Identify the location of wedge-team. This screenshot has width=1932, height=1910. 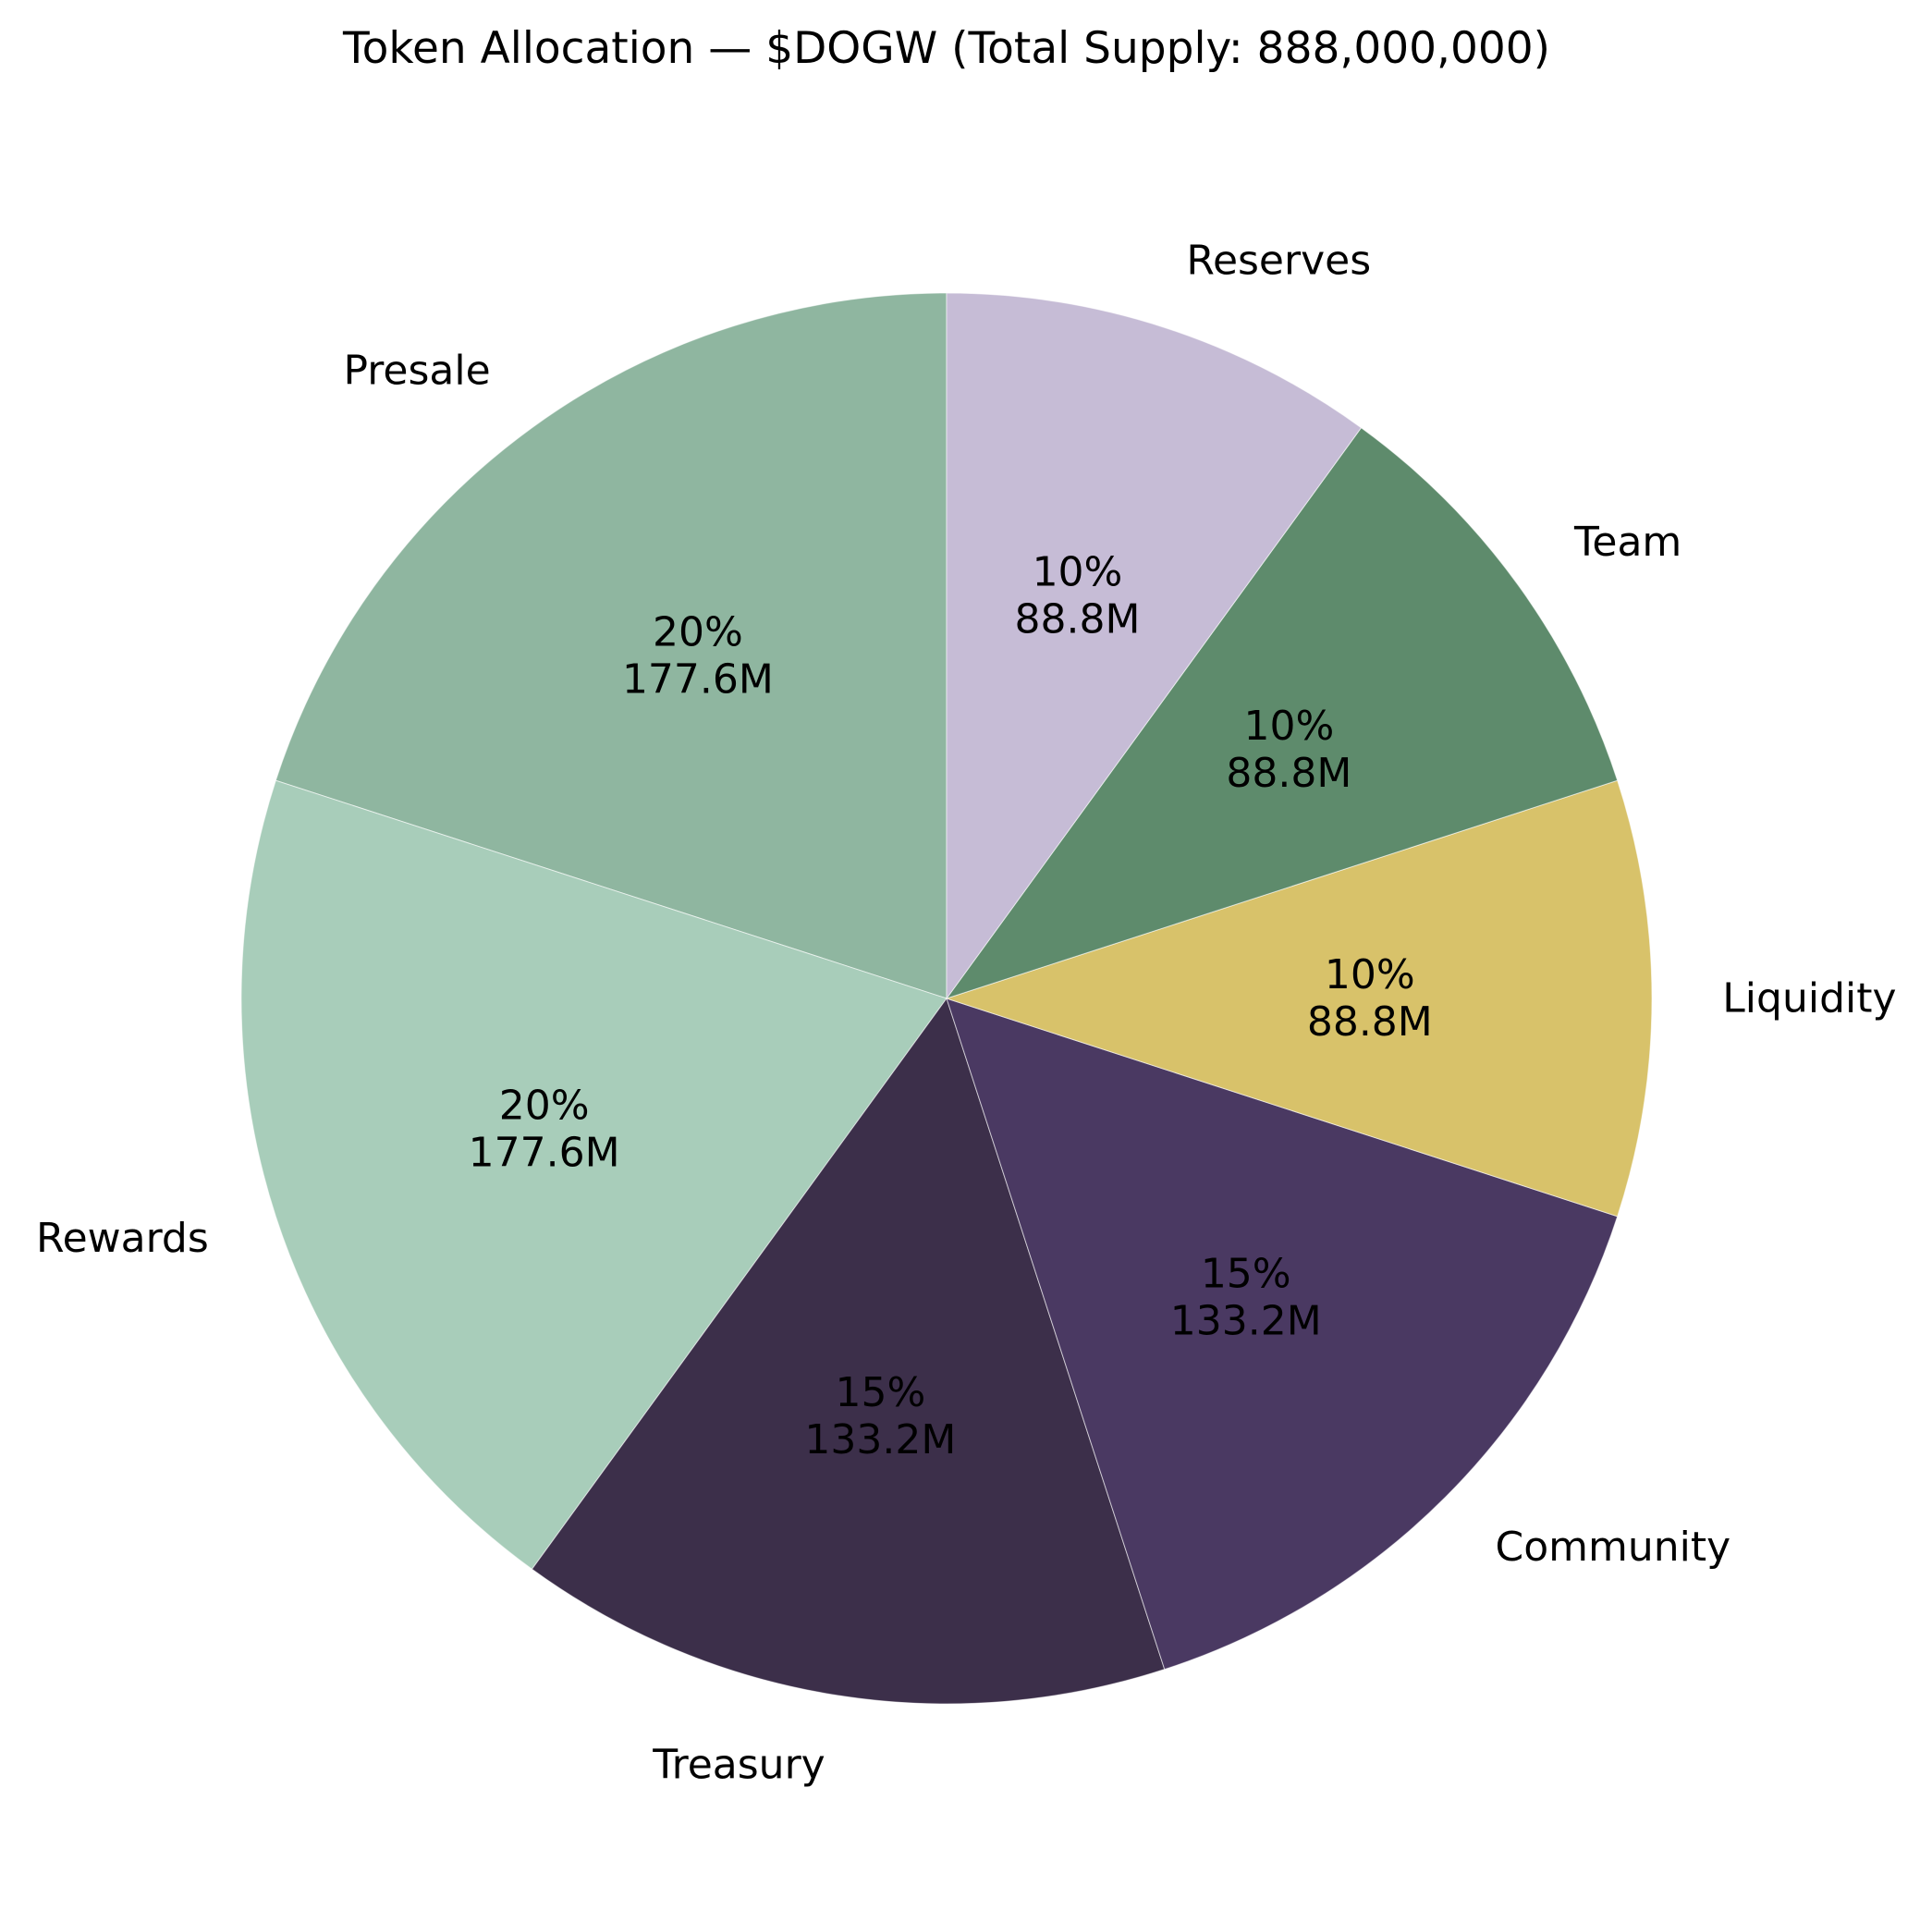
(1282, 713).